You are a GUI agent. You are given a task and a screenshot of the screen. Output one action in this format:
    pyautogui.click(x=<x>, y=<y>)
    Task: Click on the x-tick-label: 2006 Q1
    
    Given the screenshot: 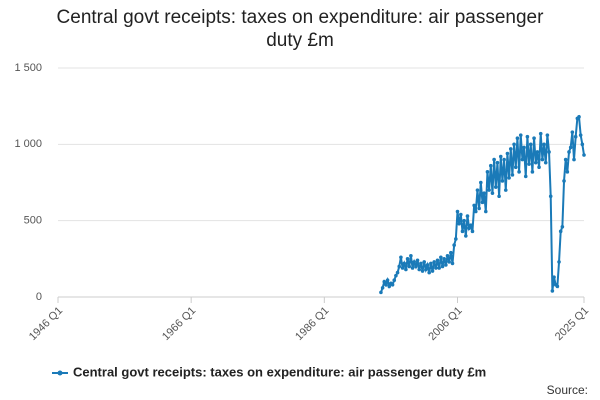 What is the action you would take?
    pyautogui.click(x=445, y=324)
    